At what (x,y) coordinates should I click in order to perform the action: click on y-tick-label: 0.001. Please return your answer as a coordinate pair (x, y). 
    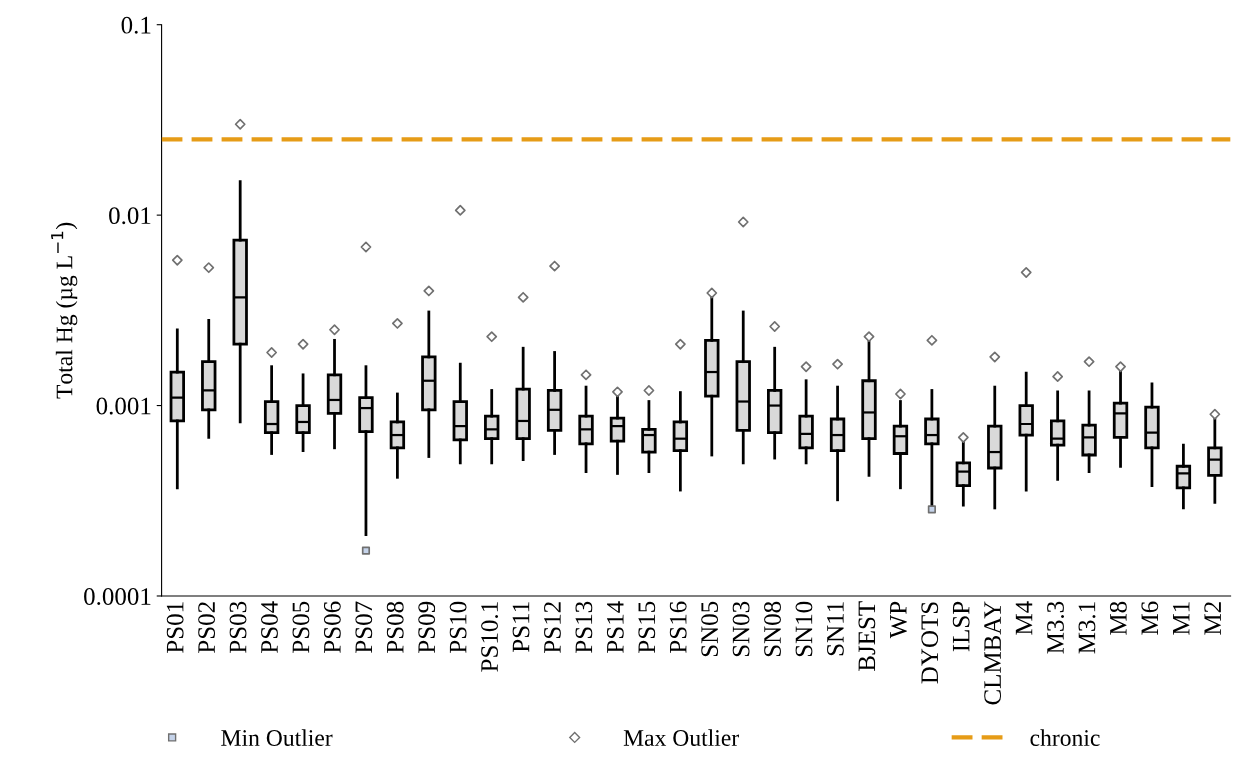
    Looking at the image, I should click on (123, 406).